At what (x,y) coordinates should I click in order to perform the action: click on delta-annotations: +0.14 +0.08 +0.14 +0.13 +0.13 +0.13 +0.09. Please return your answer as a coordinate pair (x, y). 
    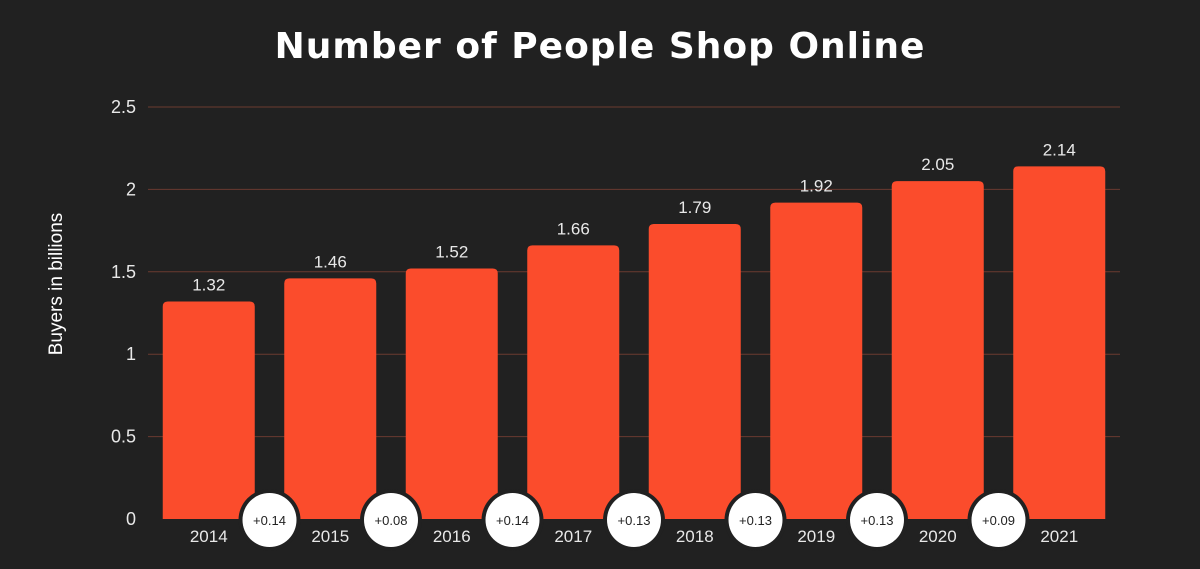
    Looking at the image, I should click on (634, 520).